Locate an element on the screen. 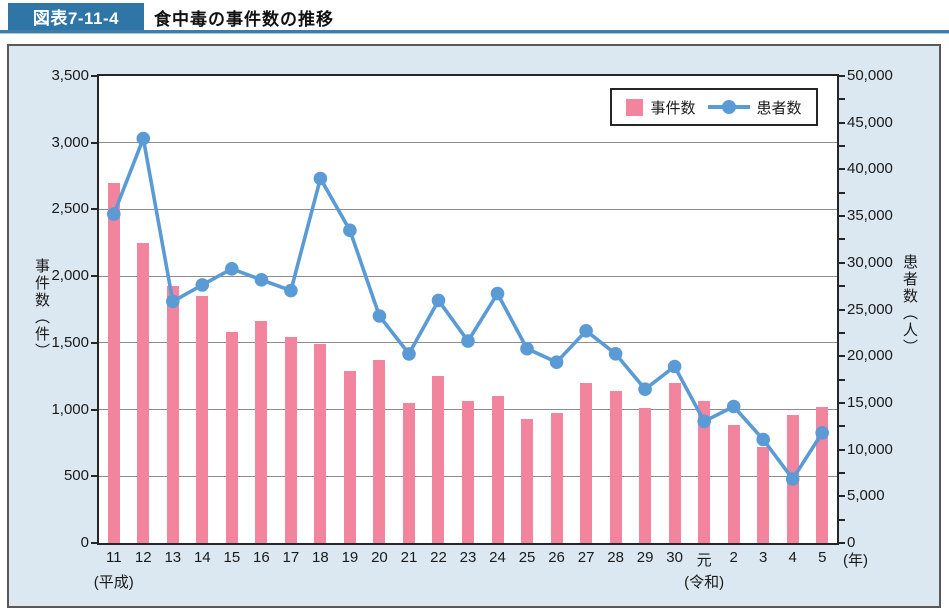  legend: 事件数 患者数 is located at coordinates (714, 107).